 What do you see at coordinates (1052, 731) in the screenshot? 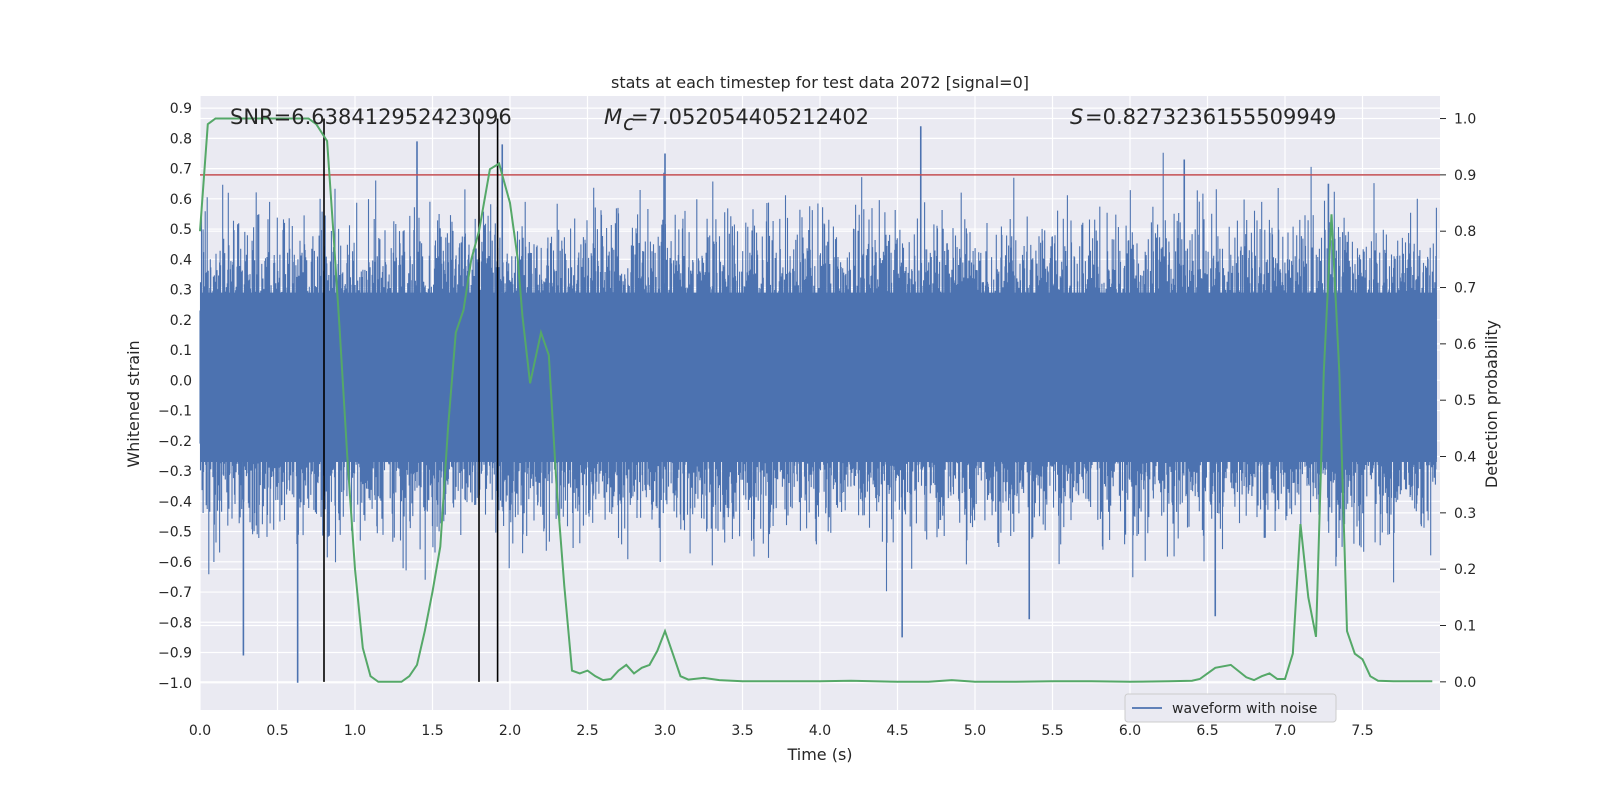
I see `x-tick-label: 5.5` at bounding box center [1052, 731].